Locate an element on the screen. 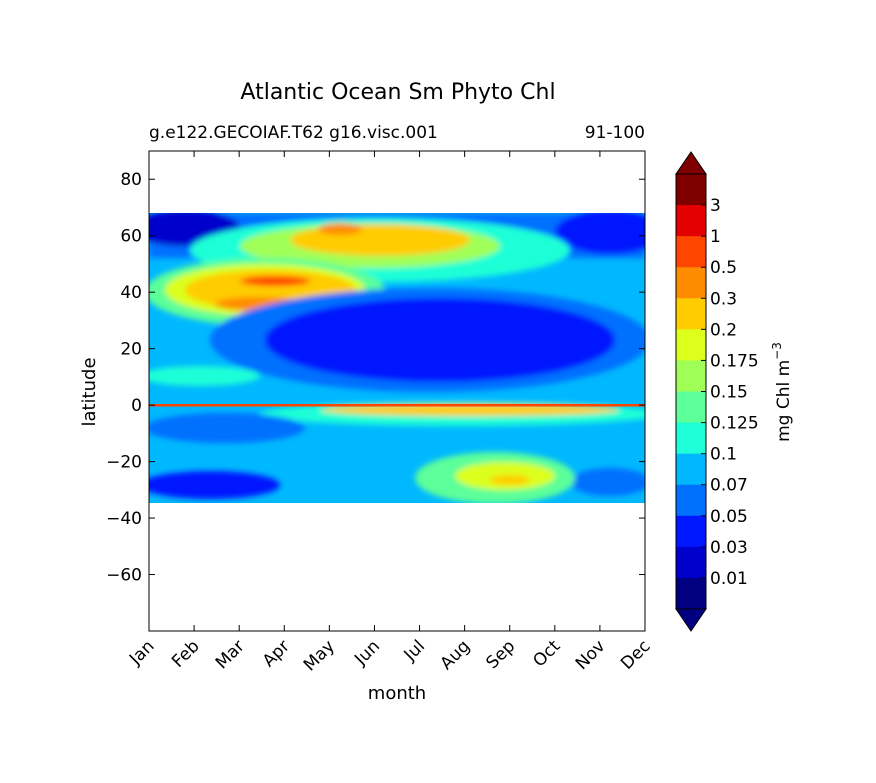 The width and height of the screenshot is (876, 783). colorbar-extend-top is located at coordinates (691, 163).